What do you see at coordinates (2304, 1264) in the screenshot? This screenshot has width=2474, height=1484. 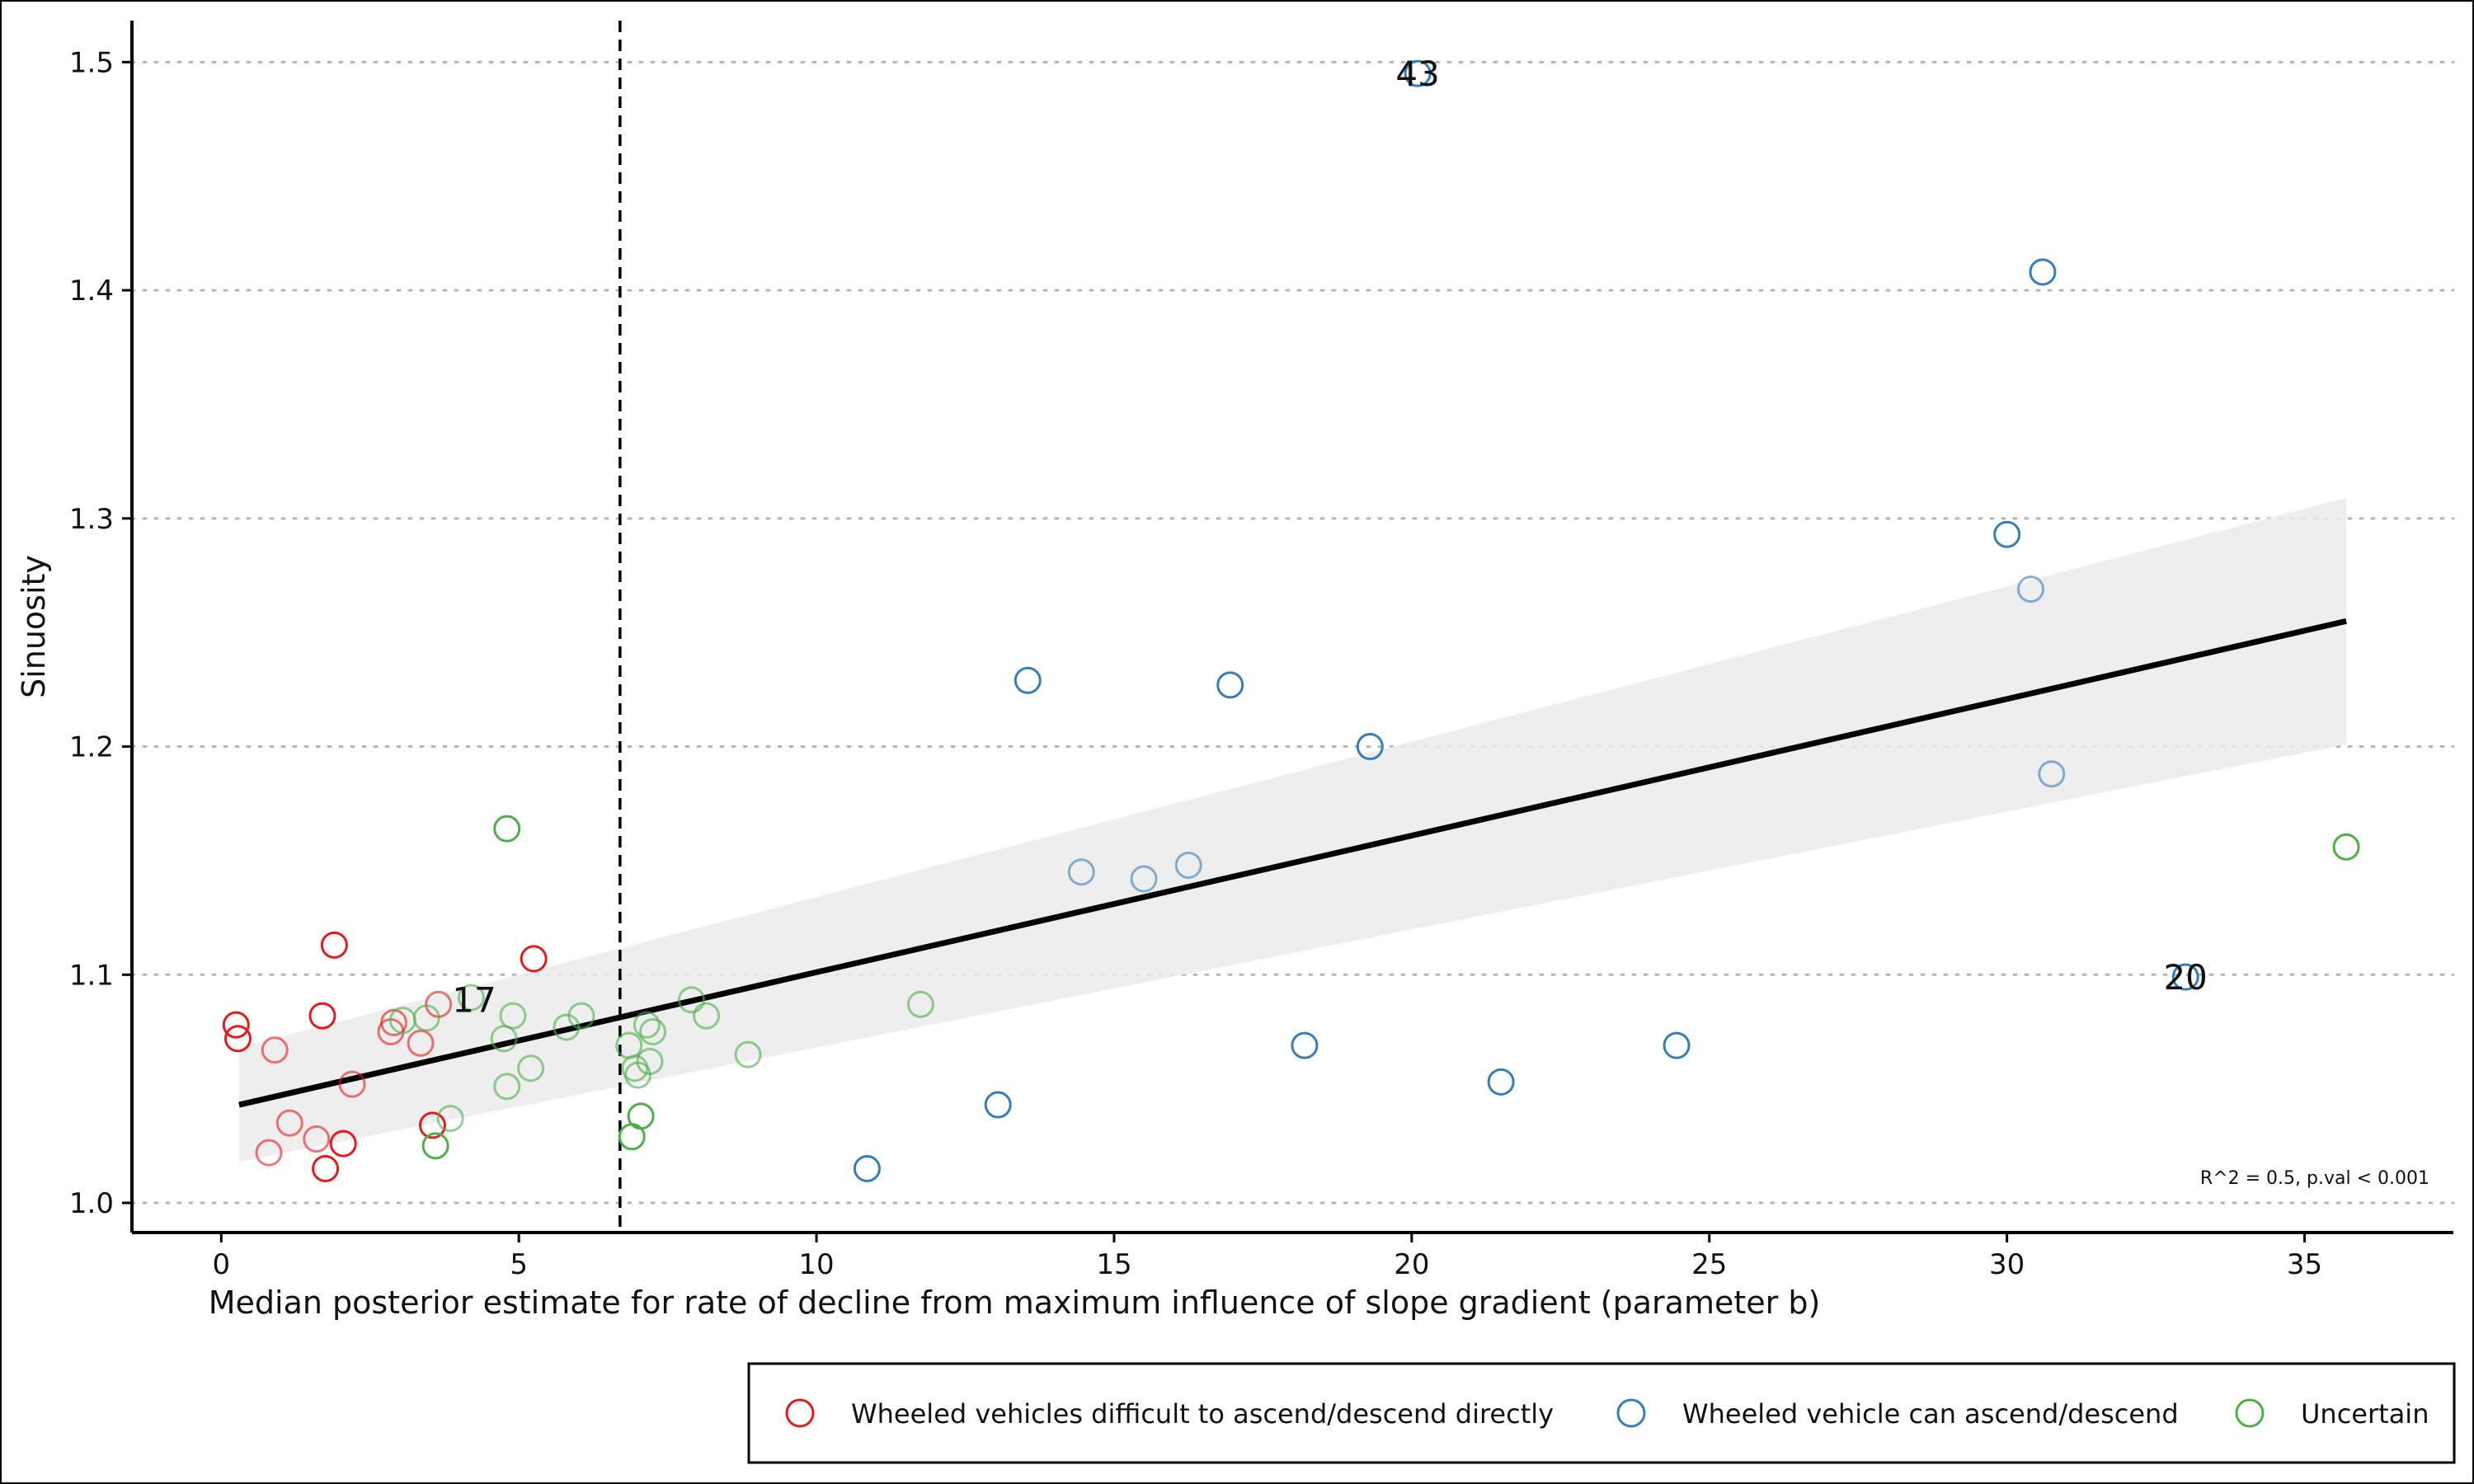 I see `x-tick-label: 35` at bounding box center [2304, 1264].